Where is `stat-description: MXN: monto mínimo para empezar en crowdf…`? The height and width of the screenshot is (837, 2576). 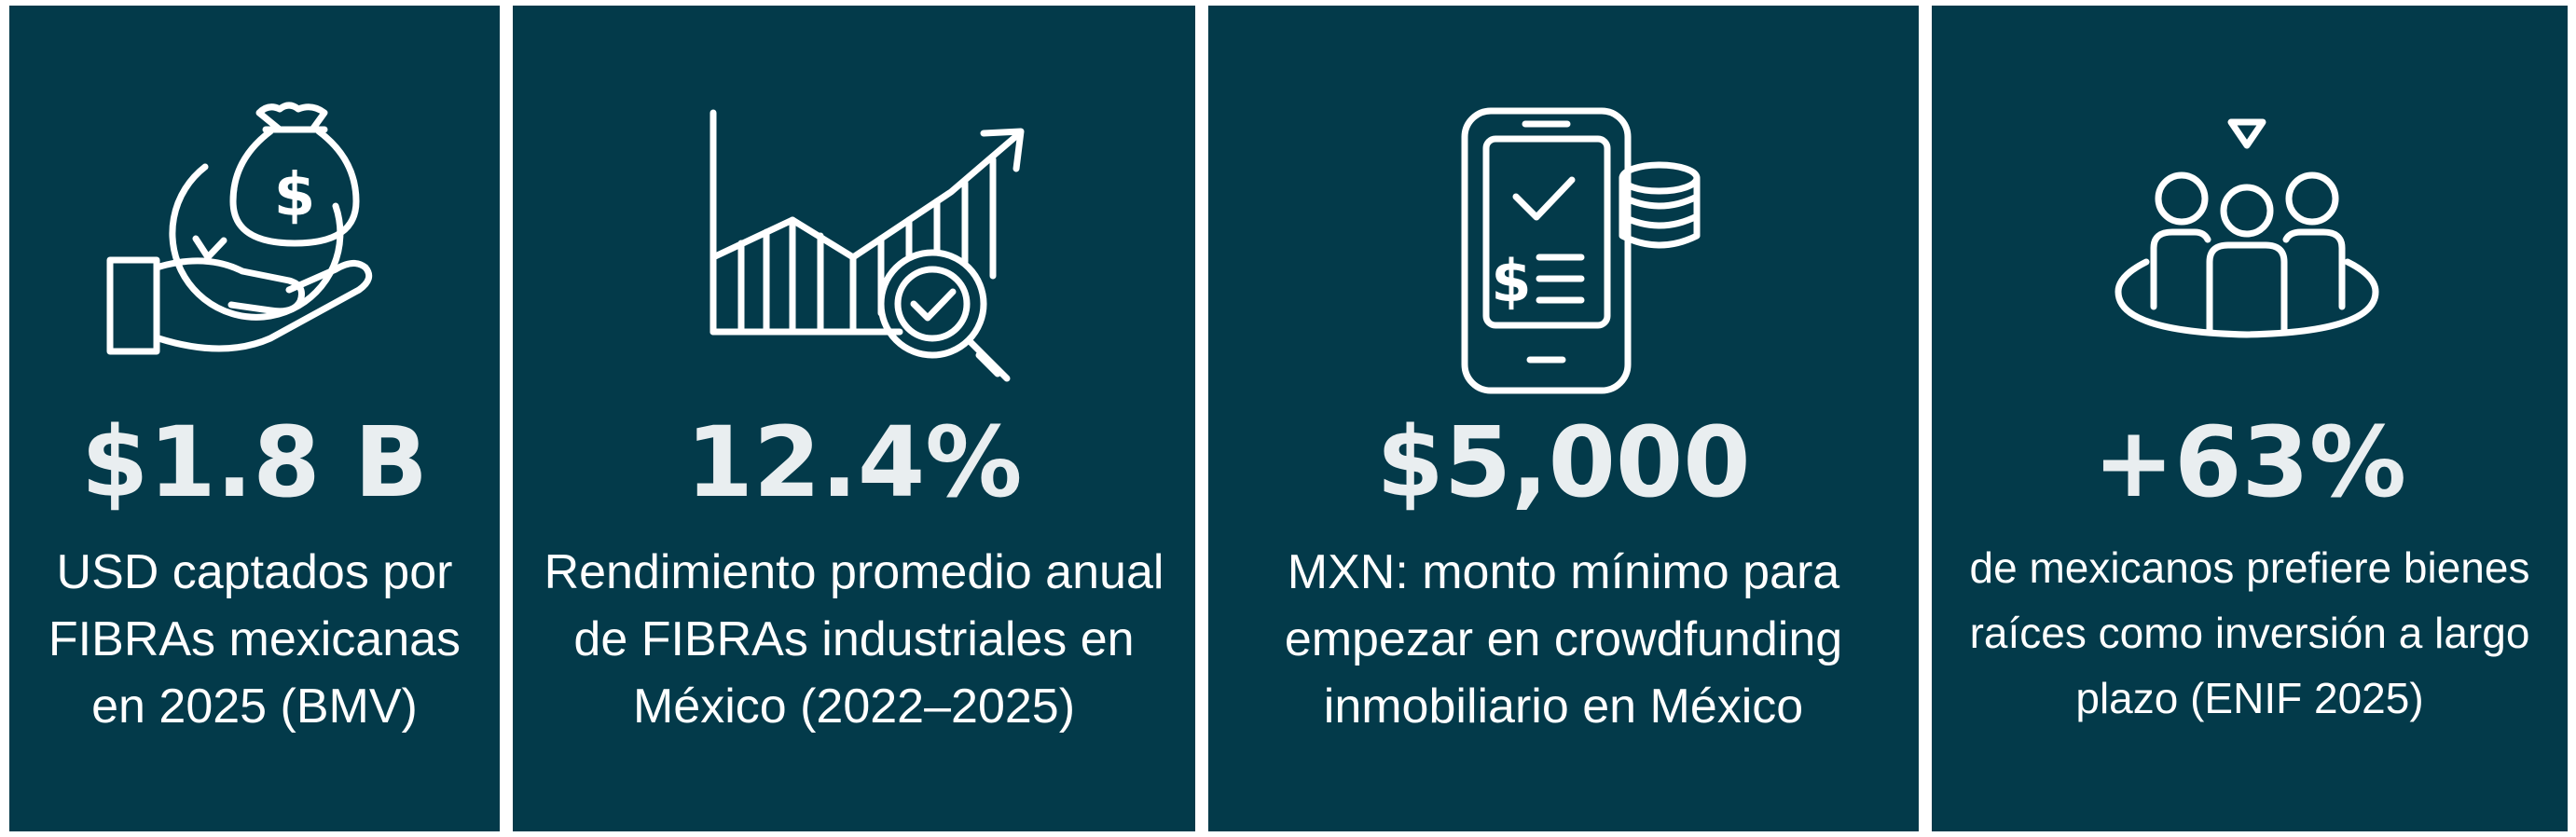 stat-description: MXN: monto mínimo para empezar en crowdf… is located at coordinates (1563, 639).